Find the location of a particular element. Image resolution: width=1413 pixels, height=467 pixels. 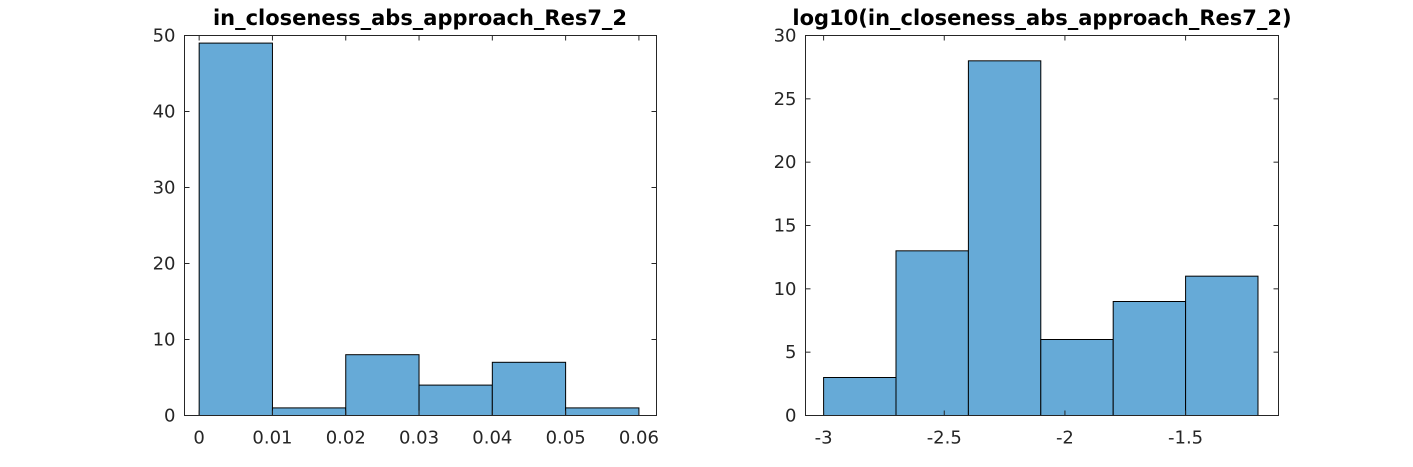

y-tick-label: 15 is located at coordinates (785, 226).